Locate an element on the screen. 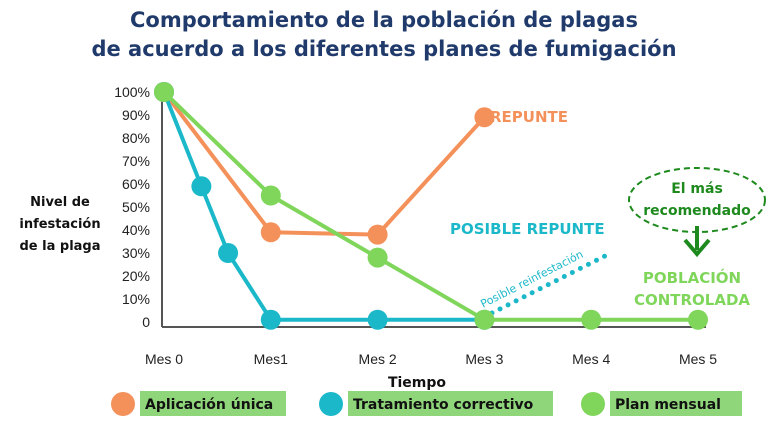  y-tick-label: 20% is located at coordinates (136, 276).